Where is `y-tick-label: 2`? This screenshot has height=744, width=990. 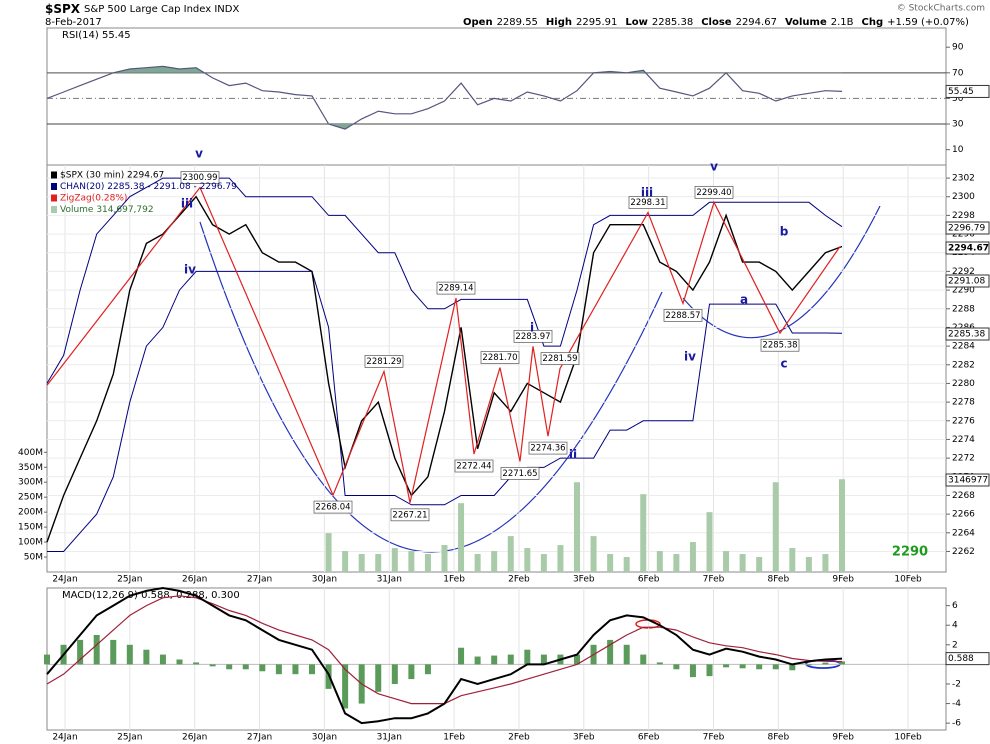 y-tick-label: 2 is located at coordinates (955, 645).